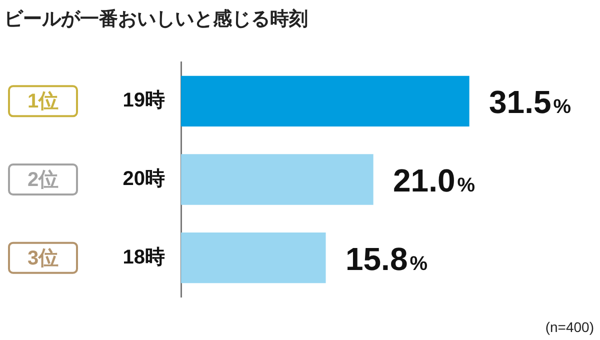 This screenshot has height=340, width=600. What do you see at coordinates (43, 101) in the screenshot?
I see `text: 1位` at bounding box center [43, 101].